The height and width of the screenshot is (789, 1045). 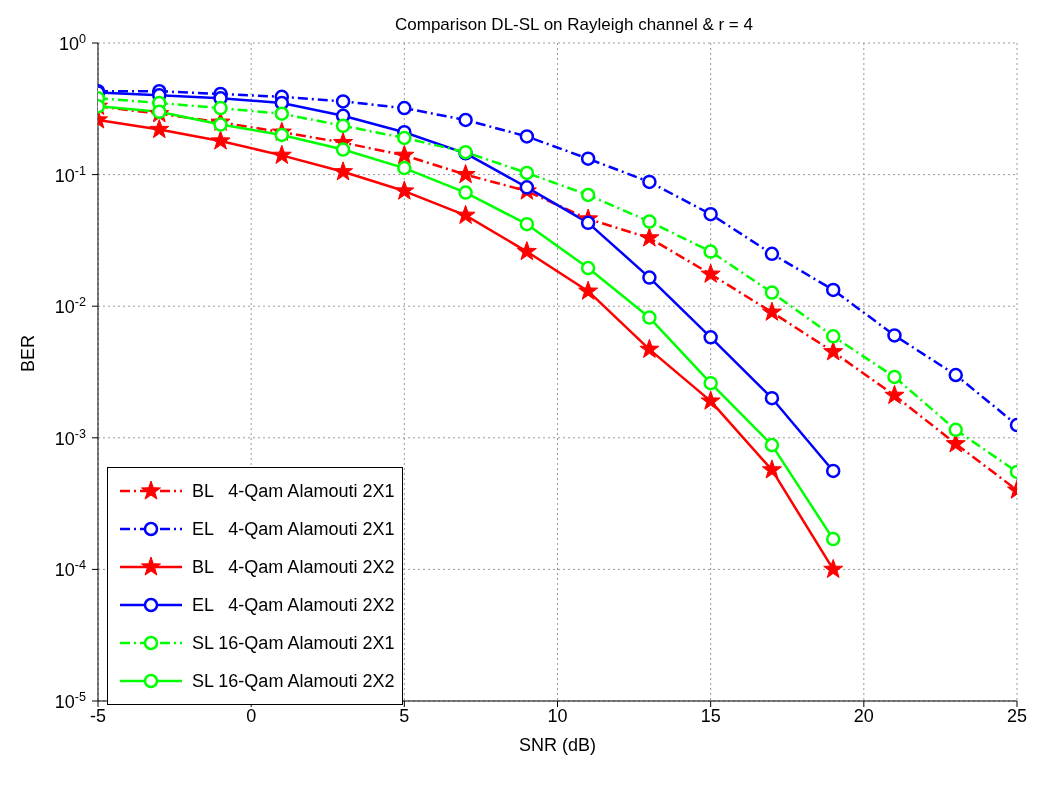 I want to click on x-axis-title: SNR (dB), so click(x=557, y=745).